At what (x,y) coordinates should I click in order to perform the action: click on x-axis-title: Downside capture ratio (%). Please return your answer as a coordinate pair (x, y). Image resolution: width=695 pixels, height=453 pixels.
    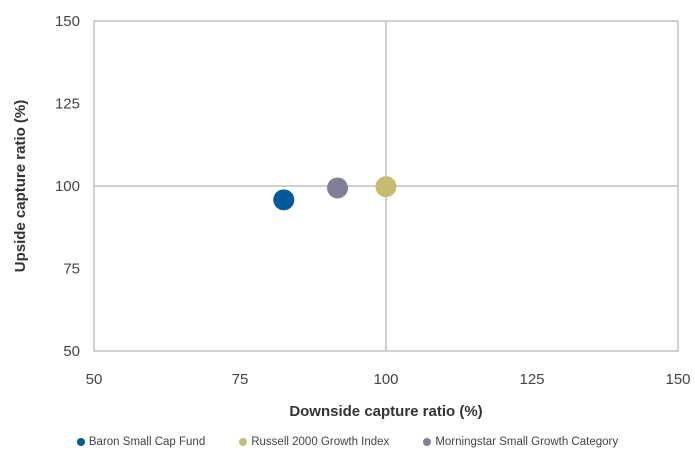
    Looking at the image, I should click on (385, 411).